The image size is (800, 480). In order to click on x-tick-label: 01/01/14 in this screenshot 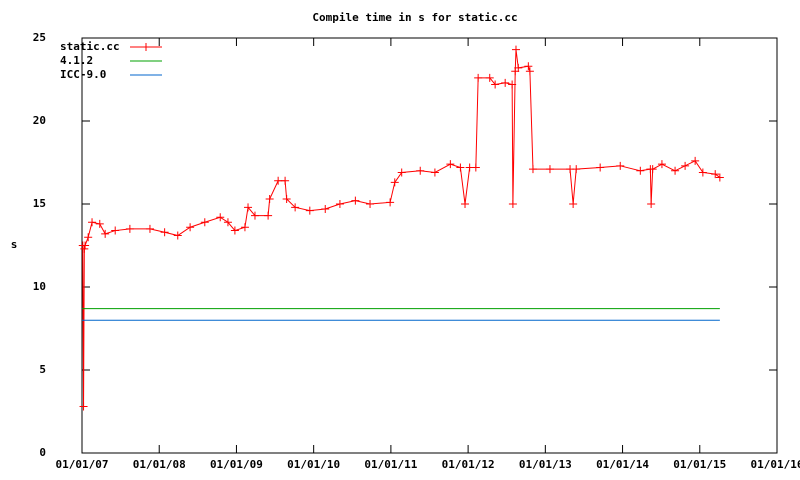, I will do `click(622, 464)`.